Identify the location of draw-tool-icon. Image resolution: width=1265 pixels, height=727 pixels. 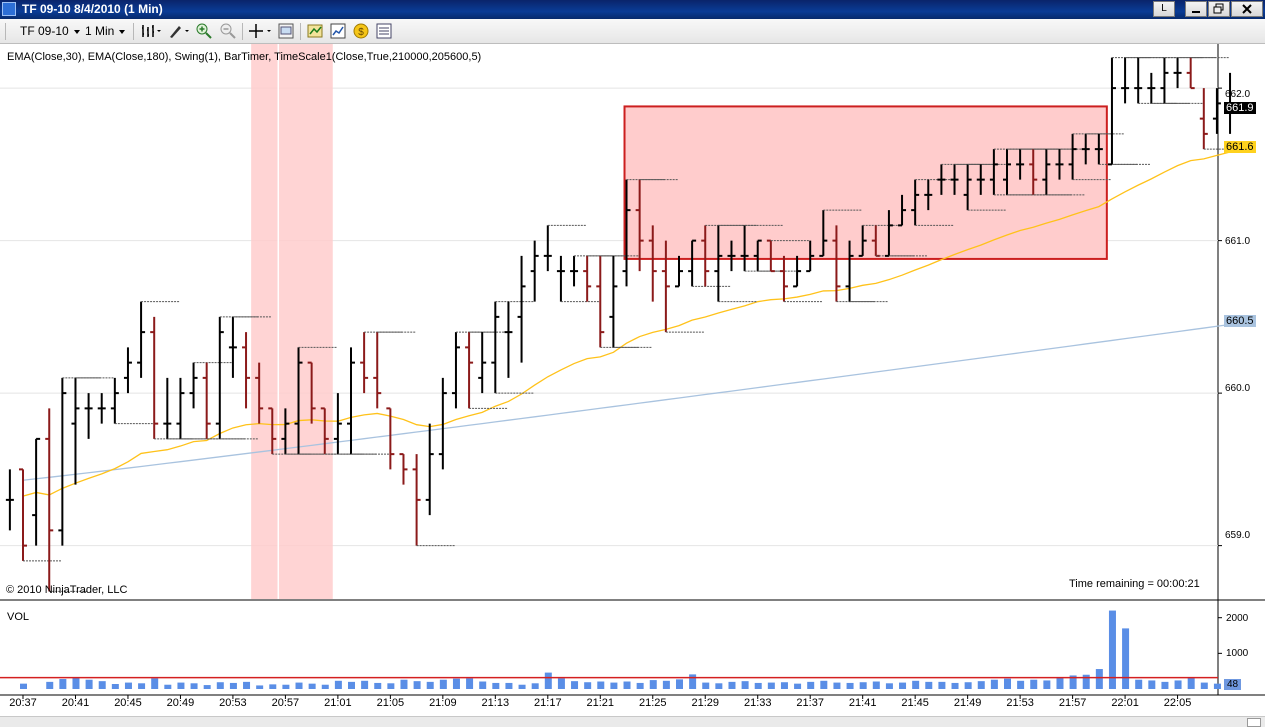
(179, 31).